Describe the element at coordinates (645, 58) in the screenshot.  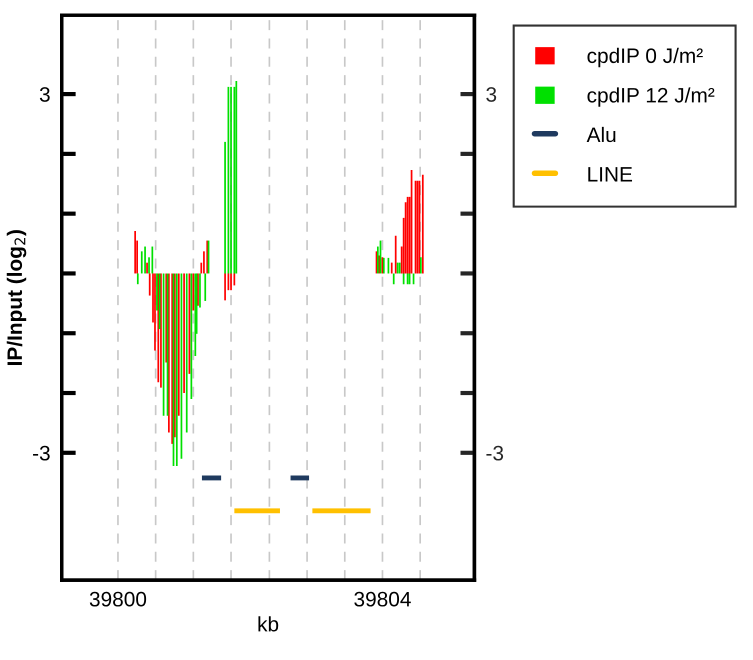
I see `legend-label: cpdIP 0 J/m²` at that location.